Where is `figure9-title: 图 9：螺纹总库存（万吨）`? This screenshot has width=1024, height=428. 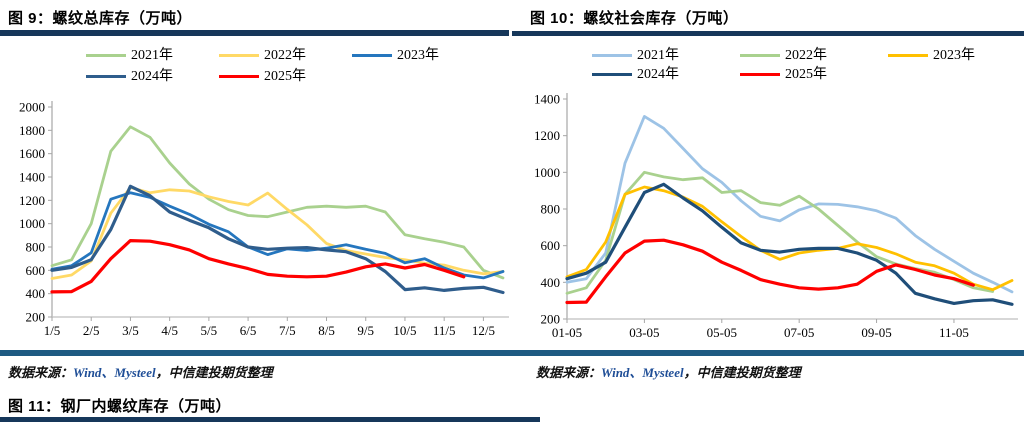 figure9-title: 图 9：螺纹总库存（万吨） is located at coordinates (100, 18).